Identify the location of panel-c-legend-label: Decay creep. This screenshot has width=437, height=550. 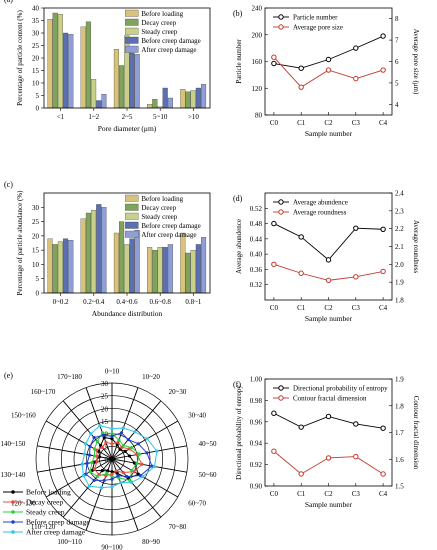
(158, 208).